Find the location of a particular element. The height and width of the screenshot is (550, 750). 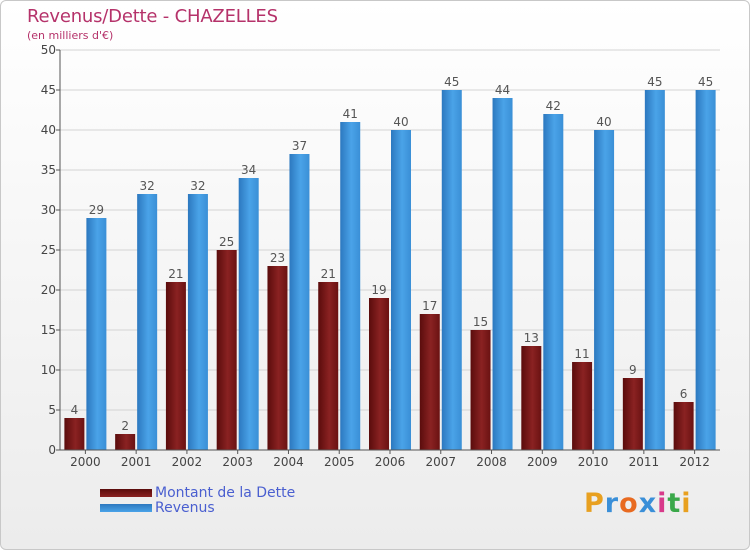

logo-letter: r is located at coordinates (612, 503).